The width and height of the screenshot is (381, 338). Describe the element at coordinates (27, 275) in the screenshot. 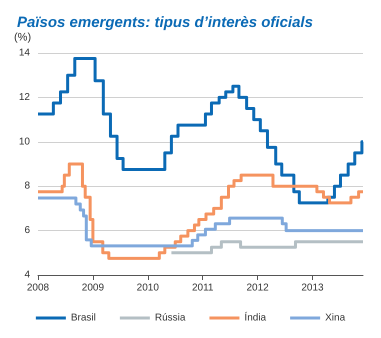

I see `y-tick-label: 4` at that location.